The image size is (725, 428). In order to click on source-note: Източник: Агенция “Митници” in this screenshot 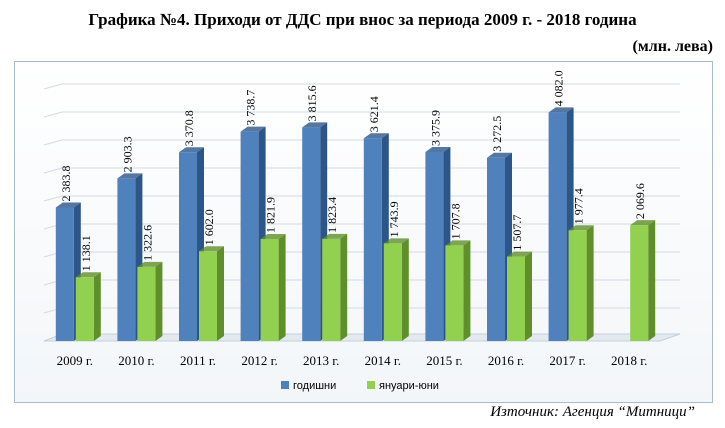, I will do `click(592, 412)`.